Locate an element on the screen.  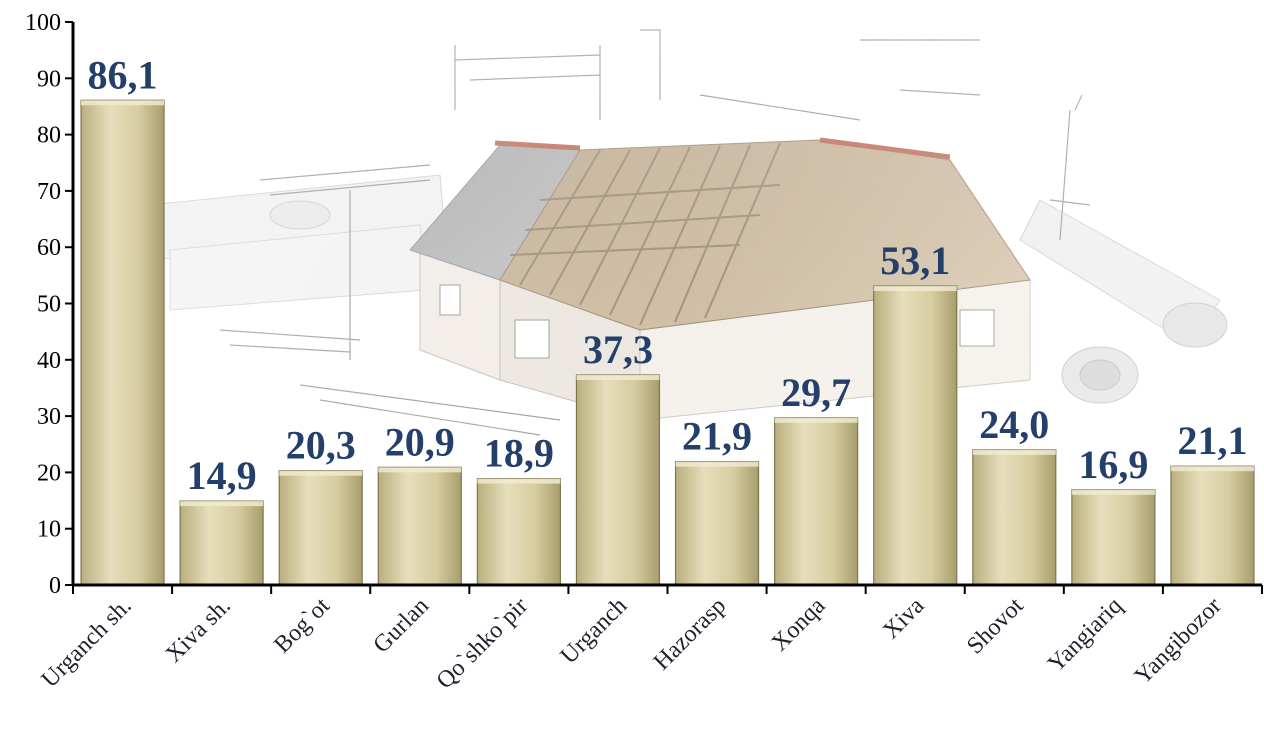
y-tick-label: 100 is located at coordinates (43, 23).